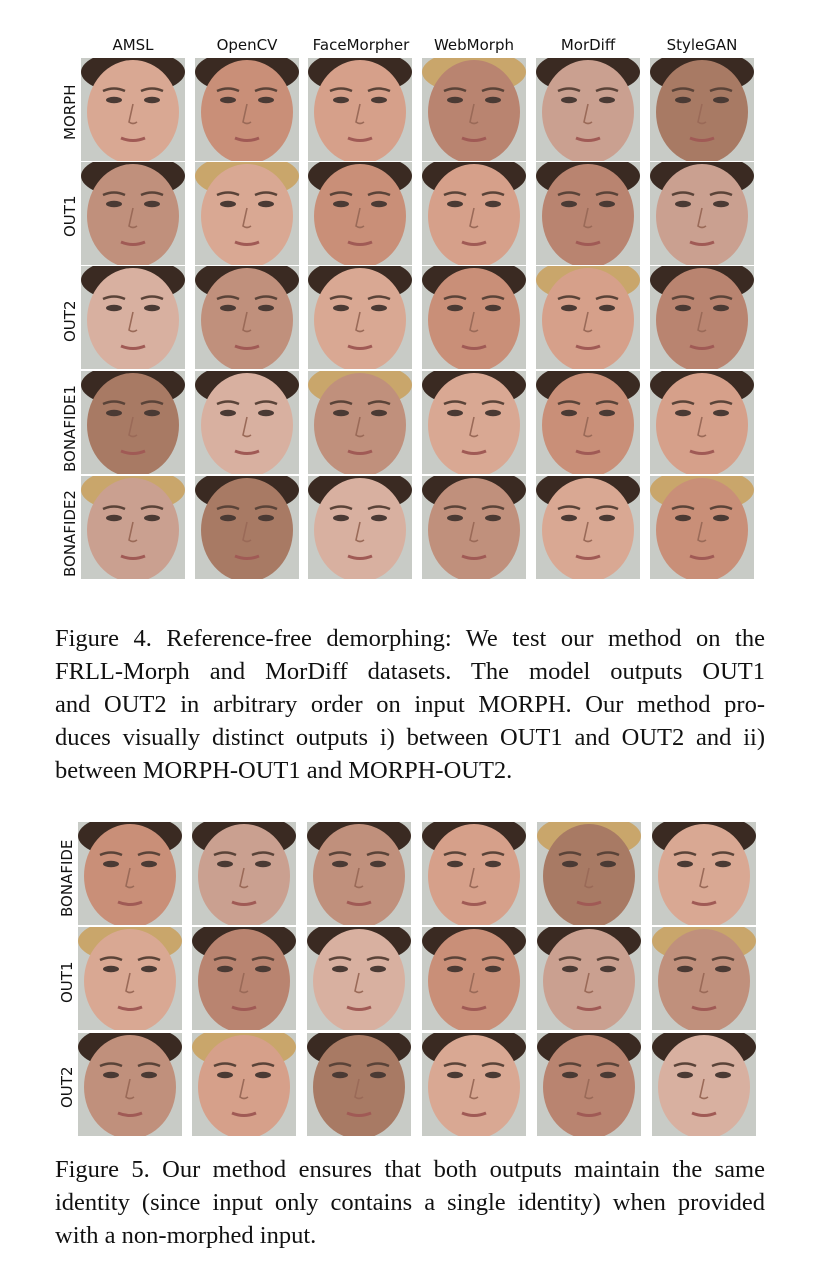 The image size is (822, 1279). I want to click on column-header-amsl: AMSL, so click(133, 45).